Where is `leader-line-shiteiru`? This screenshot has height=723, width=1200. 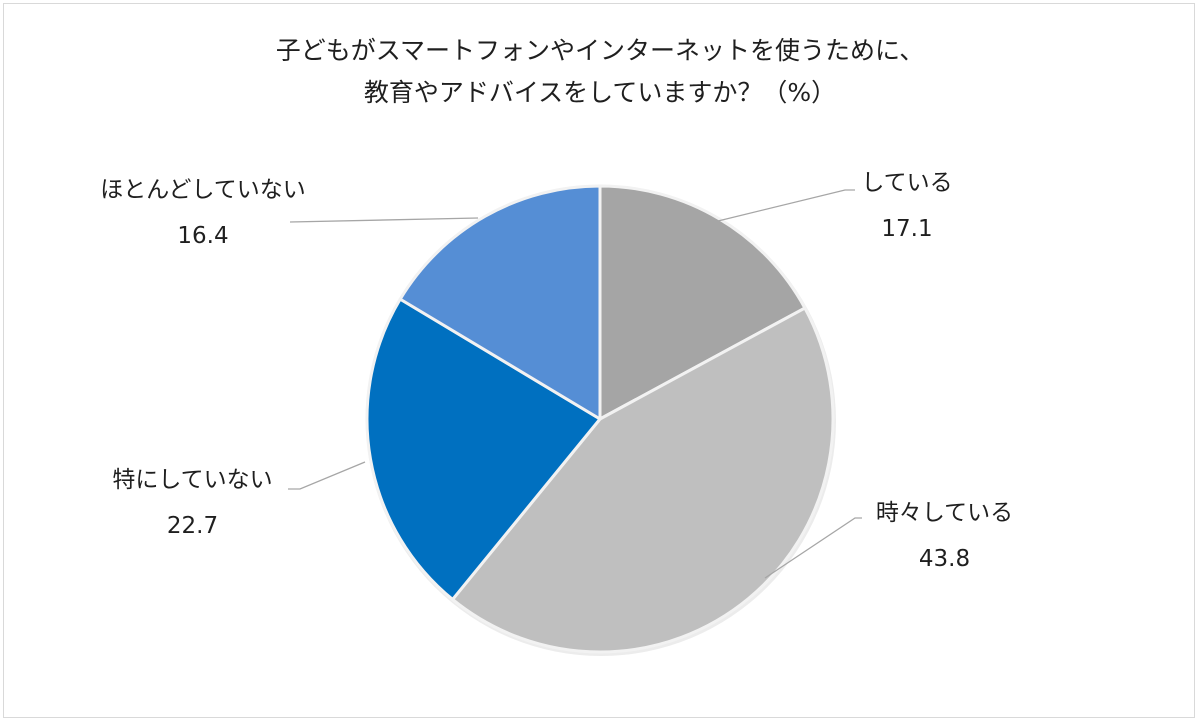 leader-line-shiteiru is located at coordinates (786, 205).